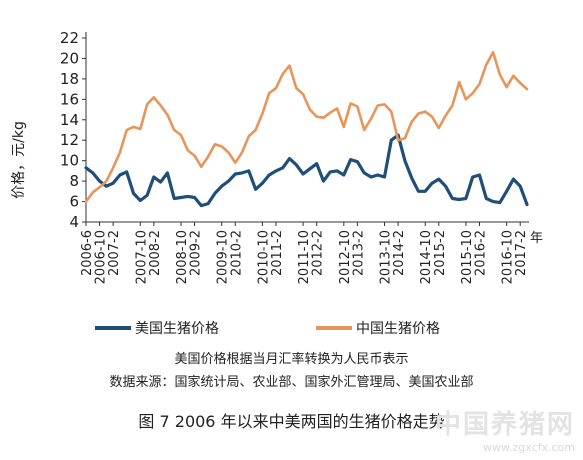  I want to click on x-tick-label: 2012-2, so click(318, 253).